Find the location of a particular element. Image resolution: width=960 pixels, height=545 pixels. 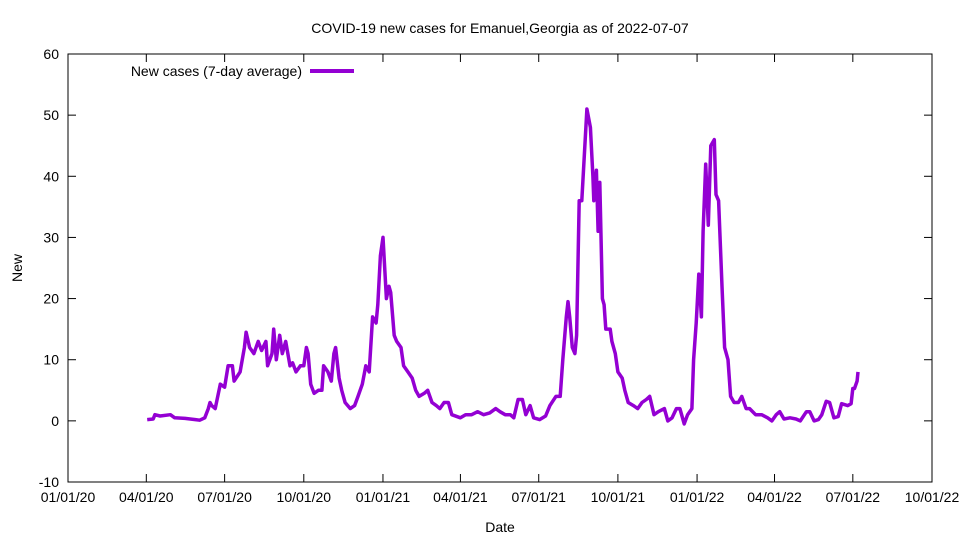

y-tick-label: 20 is located at coordinates (51, 299).